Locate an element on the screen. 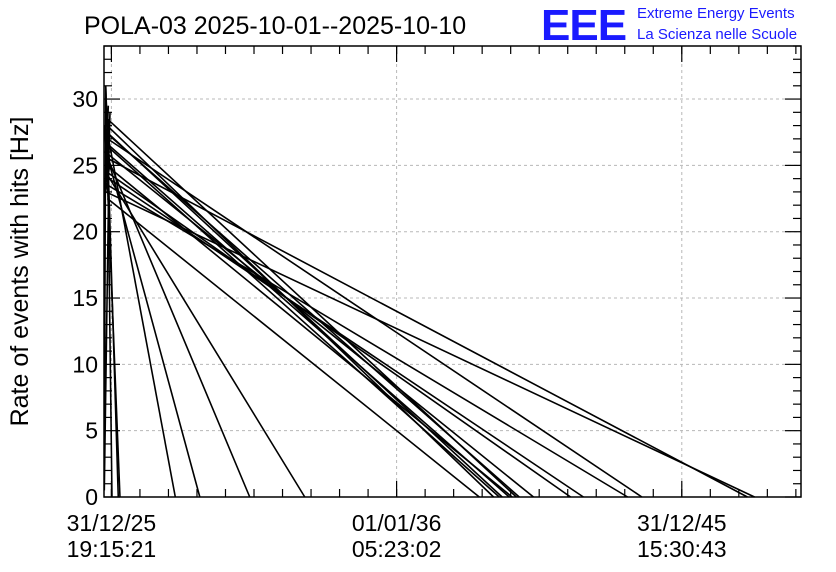 This screenshot has width=836, height=572. x-tick-time: 19:15:21 is located at coordinates (112, 549).